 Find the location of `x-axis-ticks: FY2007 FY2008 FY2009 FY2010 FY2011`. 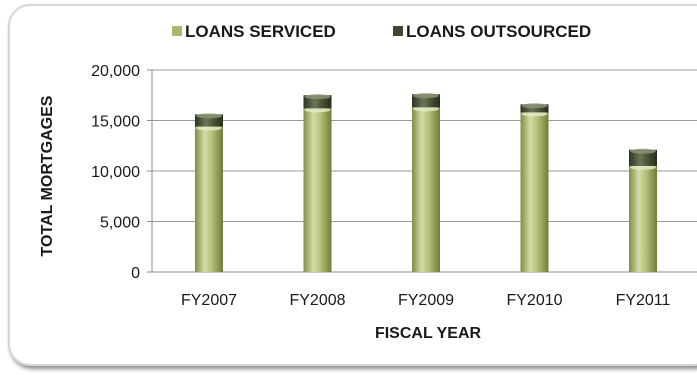

x-axis-ticks: FY2007 FY2008 FY2009 FY2010 FY2011 is located at coordinates (426, 300).